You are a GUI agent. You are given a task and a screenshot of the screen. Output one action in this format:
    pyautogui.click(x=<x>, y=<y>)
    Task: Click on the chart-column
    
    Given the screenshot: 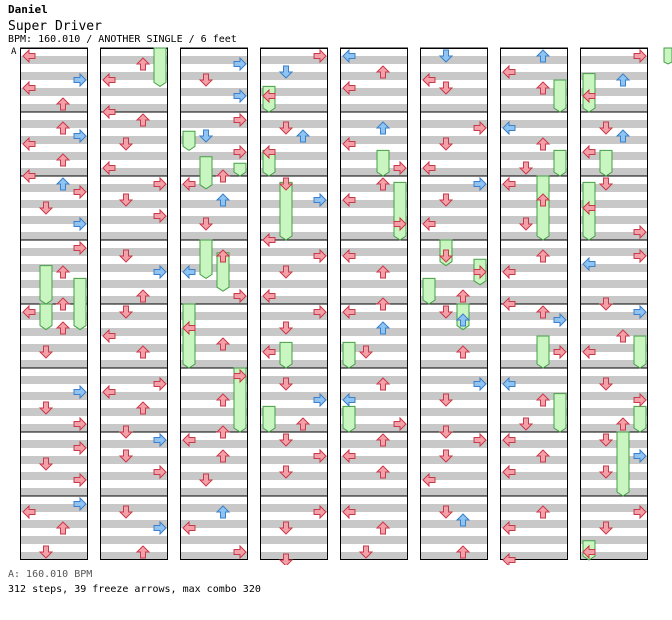 What is the action you would take?
    pyautogui.click(x=374, y=303)
    